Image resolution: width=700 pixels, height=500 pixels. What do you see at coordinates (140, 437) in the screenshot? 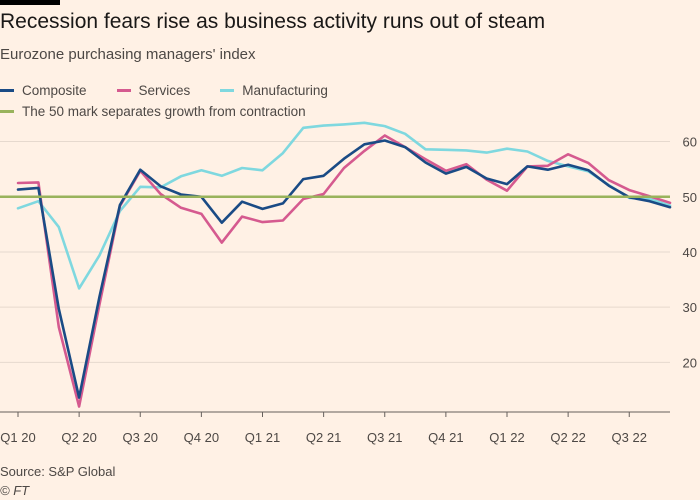
I see `x-tick-label-2: Q3 20` at bounding box center [140, 437].